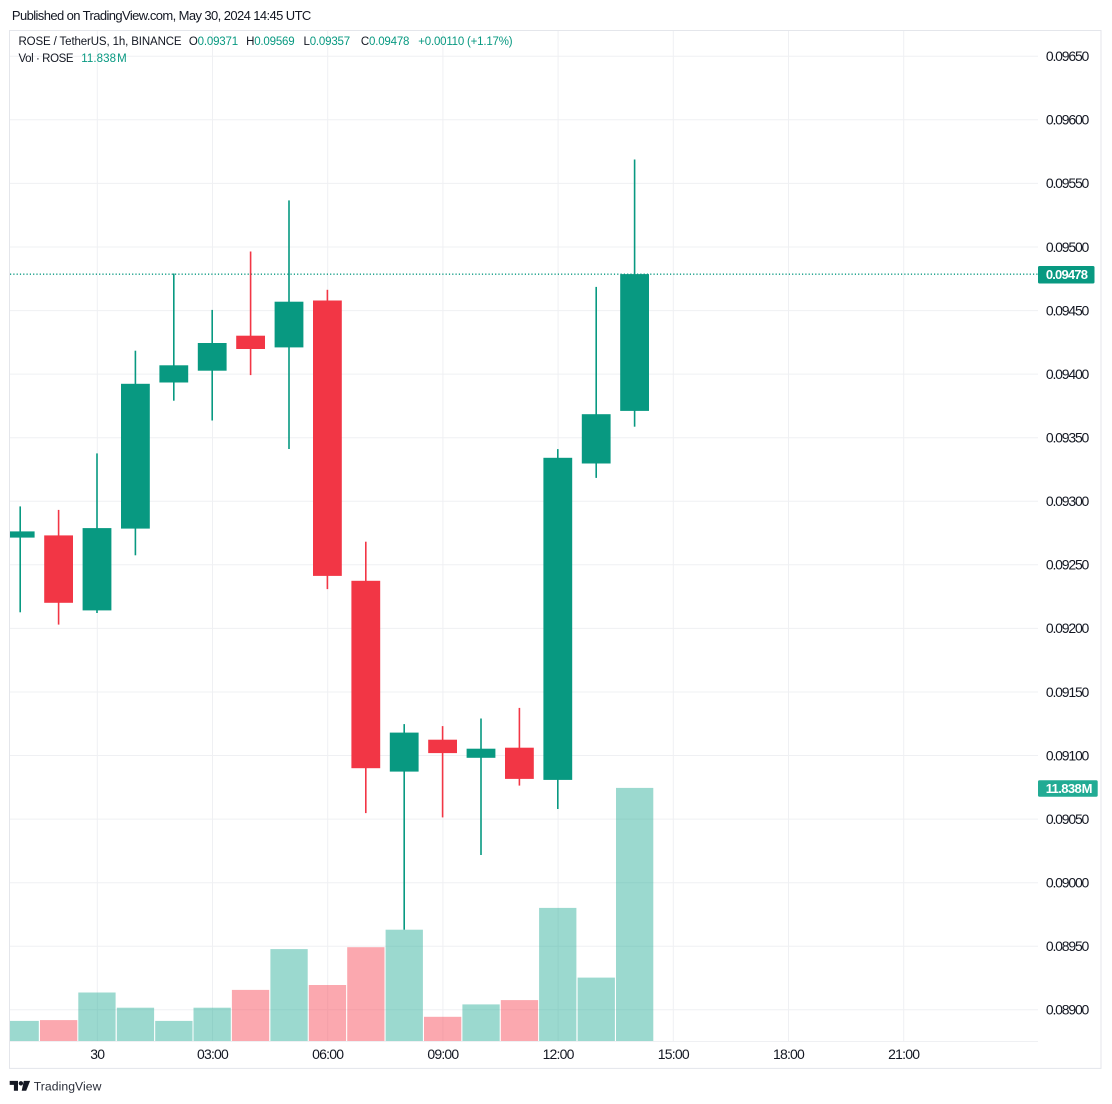 The height and width of the screenshot is (1104, 1112). Describe the element at coordinates (1068, 883) in the screenshot. I see `svg-text: 0.09000` at that location.